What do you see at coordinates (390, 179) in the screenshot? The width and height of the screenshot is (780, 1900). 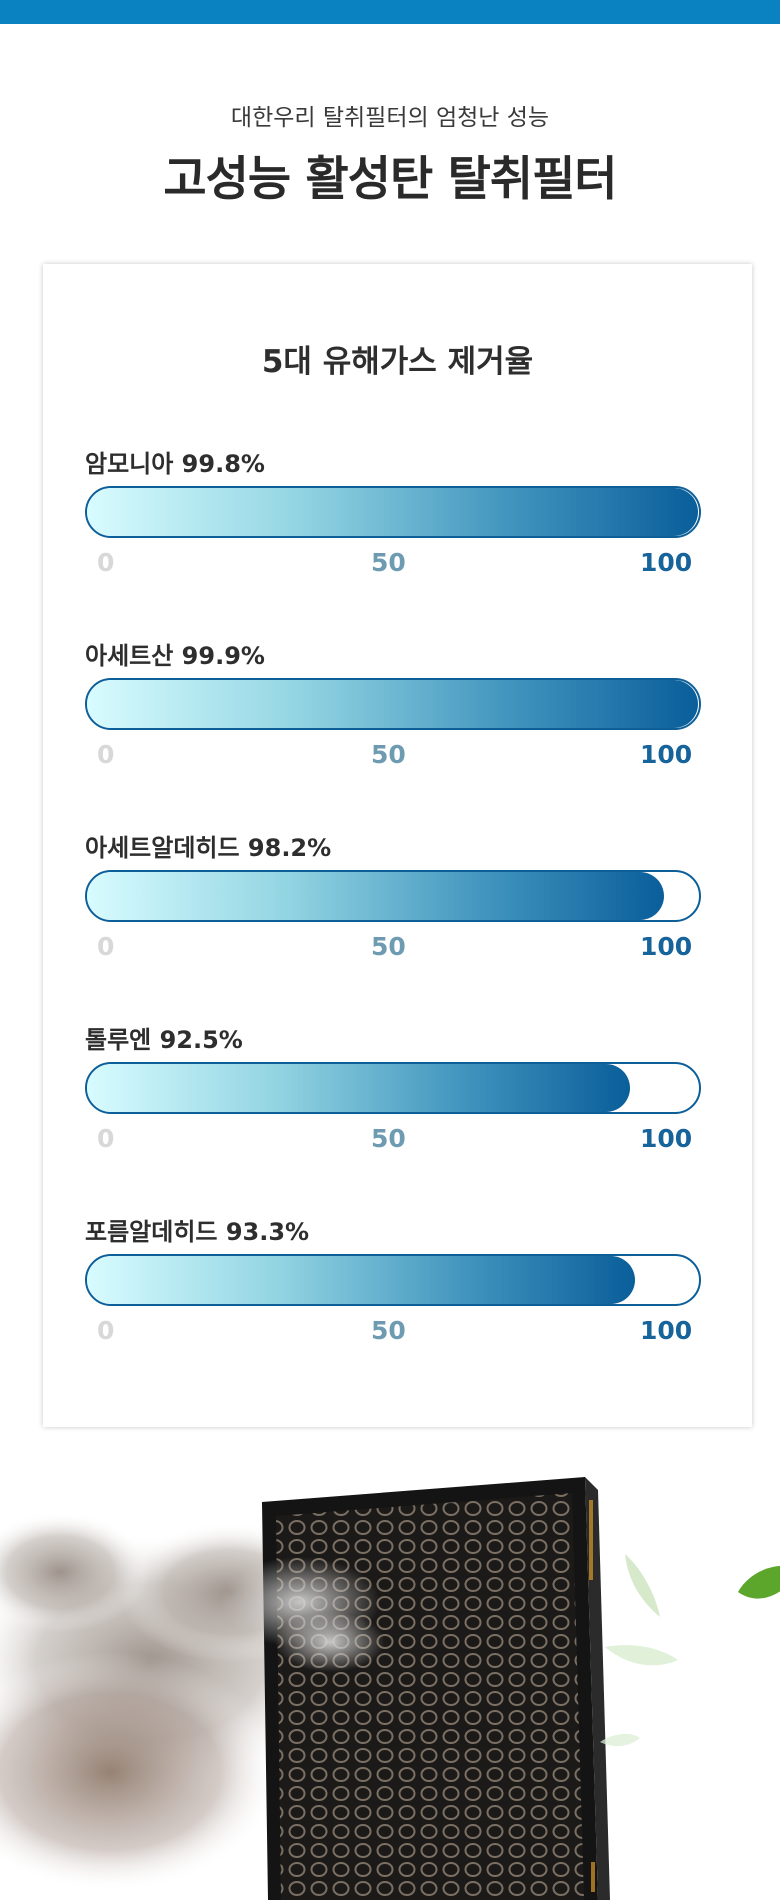 I see `section-title: 고성능 활성탄 탈취필터` at bounding box center [390, 179].